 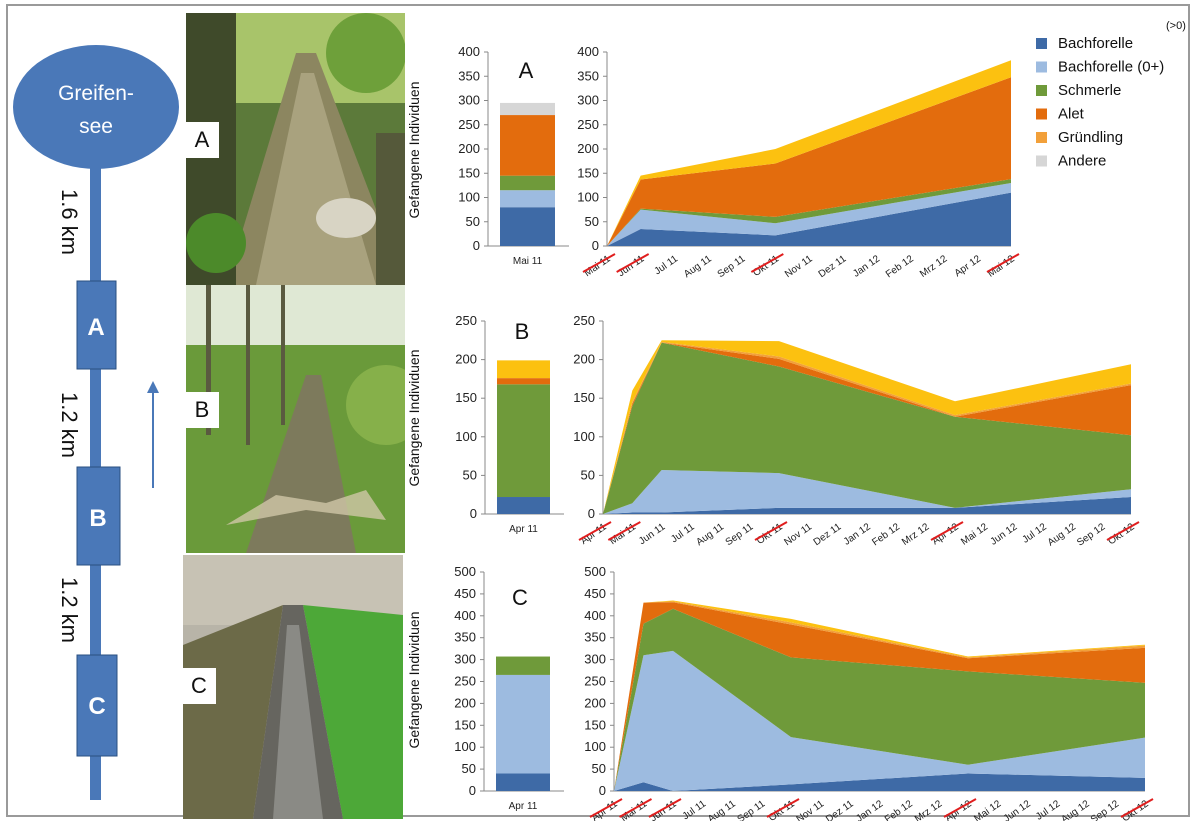 I want to click on x-tick-label: Jul 12, so click(x=1048, y=809).